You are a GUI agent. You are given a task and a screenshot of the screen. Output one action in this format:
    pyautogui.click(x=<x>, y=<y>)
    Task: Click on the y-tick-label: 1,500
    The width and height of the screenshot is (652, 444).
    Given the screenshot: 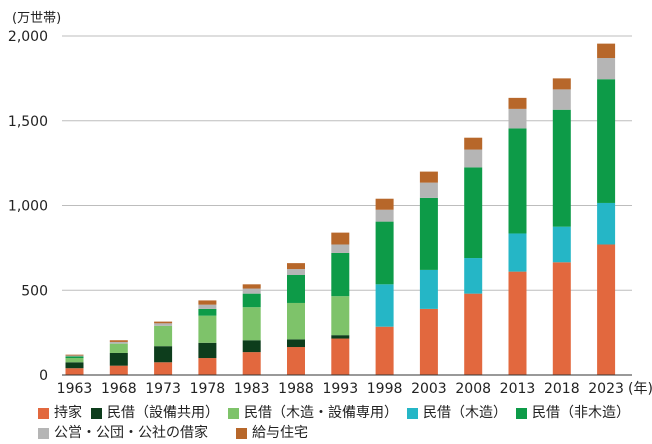 What is the action you would take?
    pyautogui.click(x=28, y=122)
    